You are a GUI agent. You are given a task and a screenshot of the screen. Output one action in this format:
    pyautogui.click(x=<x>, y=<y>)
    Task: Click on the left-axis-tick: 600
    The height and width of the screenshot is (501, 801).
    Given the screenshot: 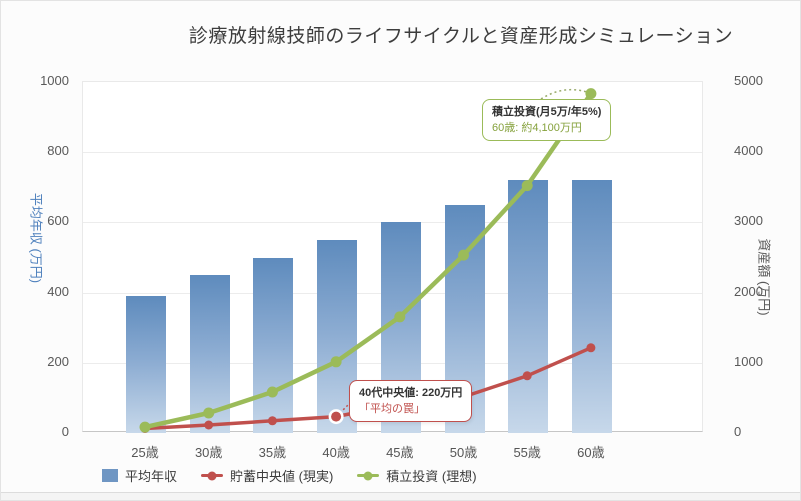 What is the action you would take?
    pyautogui.click(x=58, y=221)
    